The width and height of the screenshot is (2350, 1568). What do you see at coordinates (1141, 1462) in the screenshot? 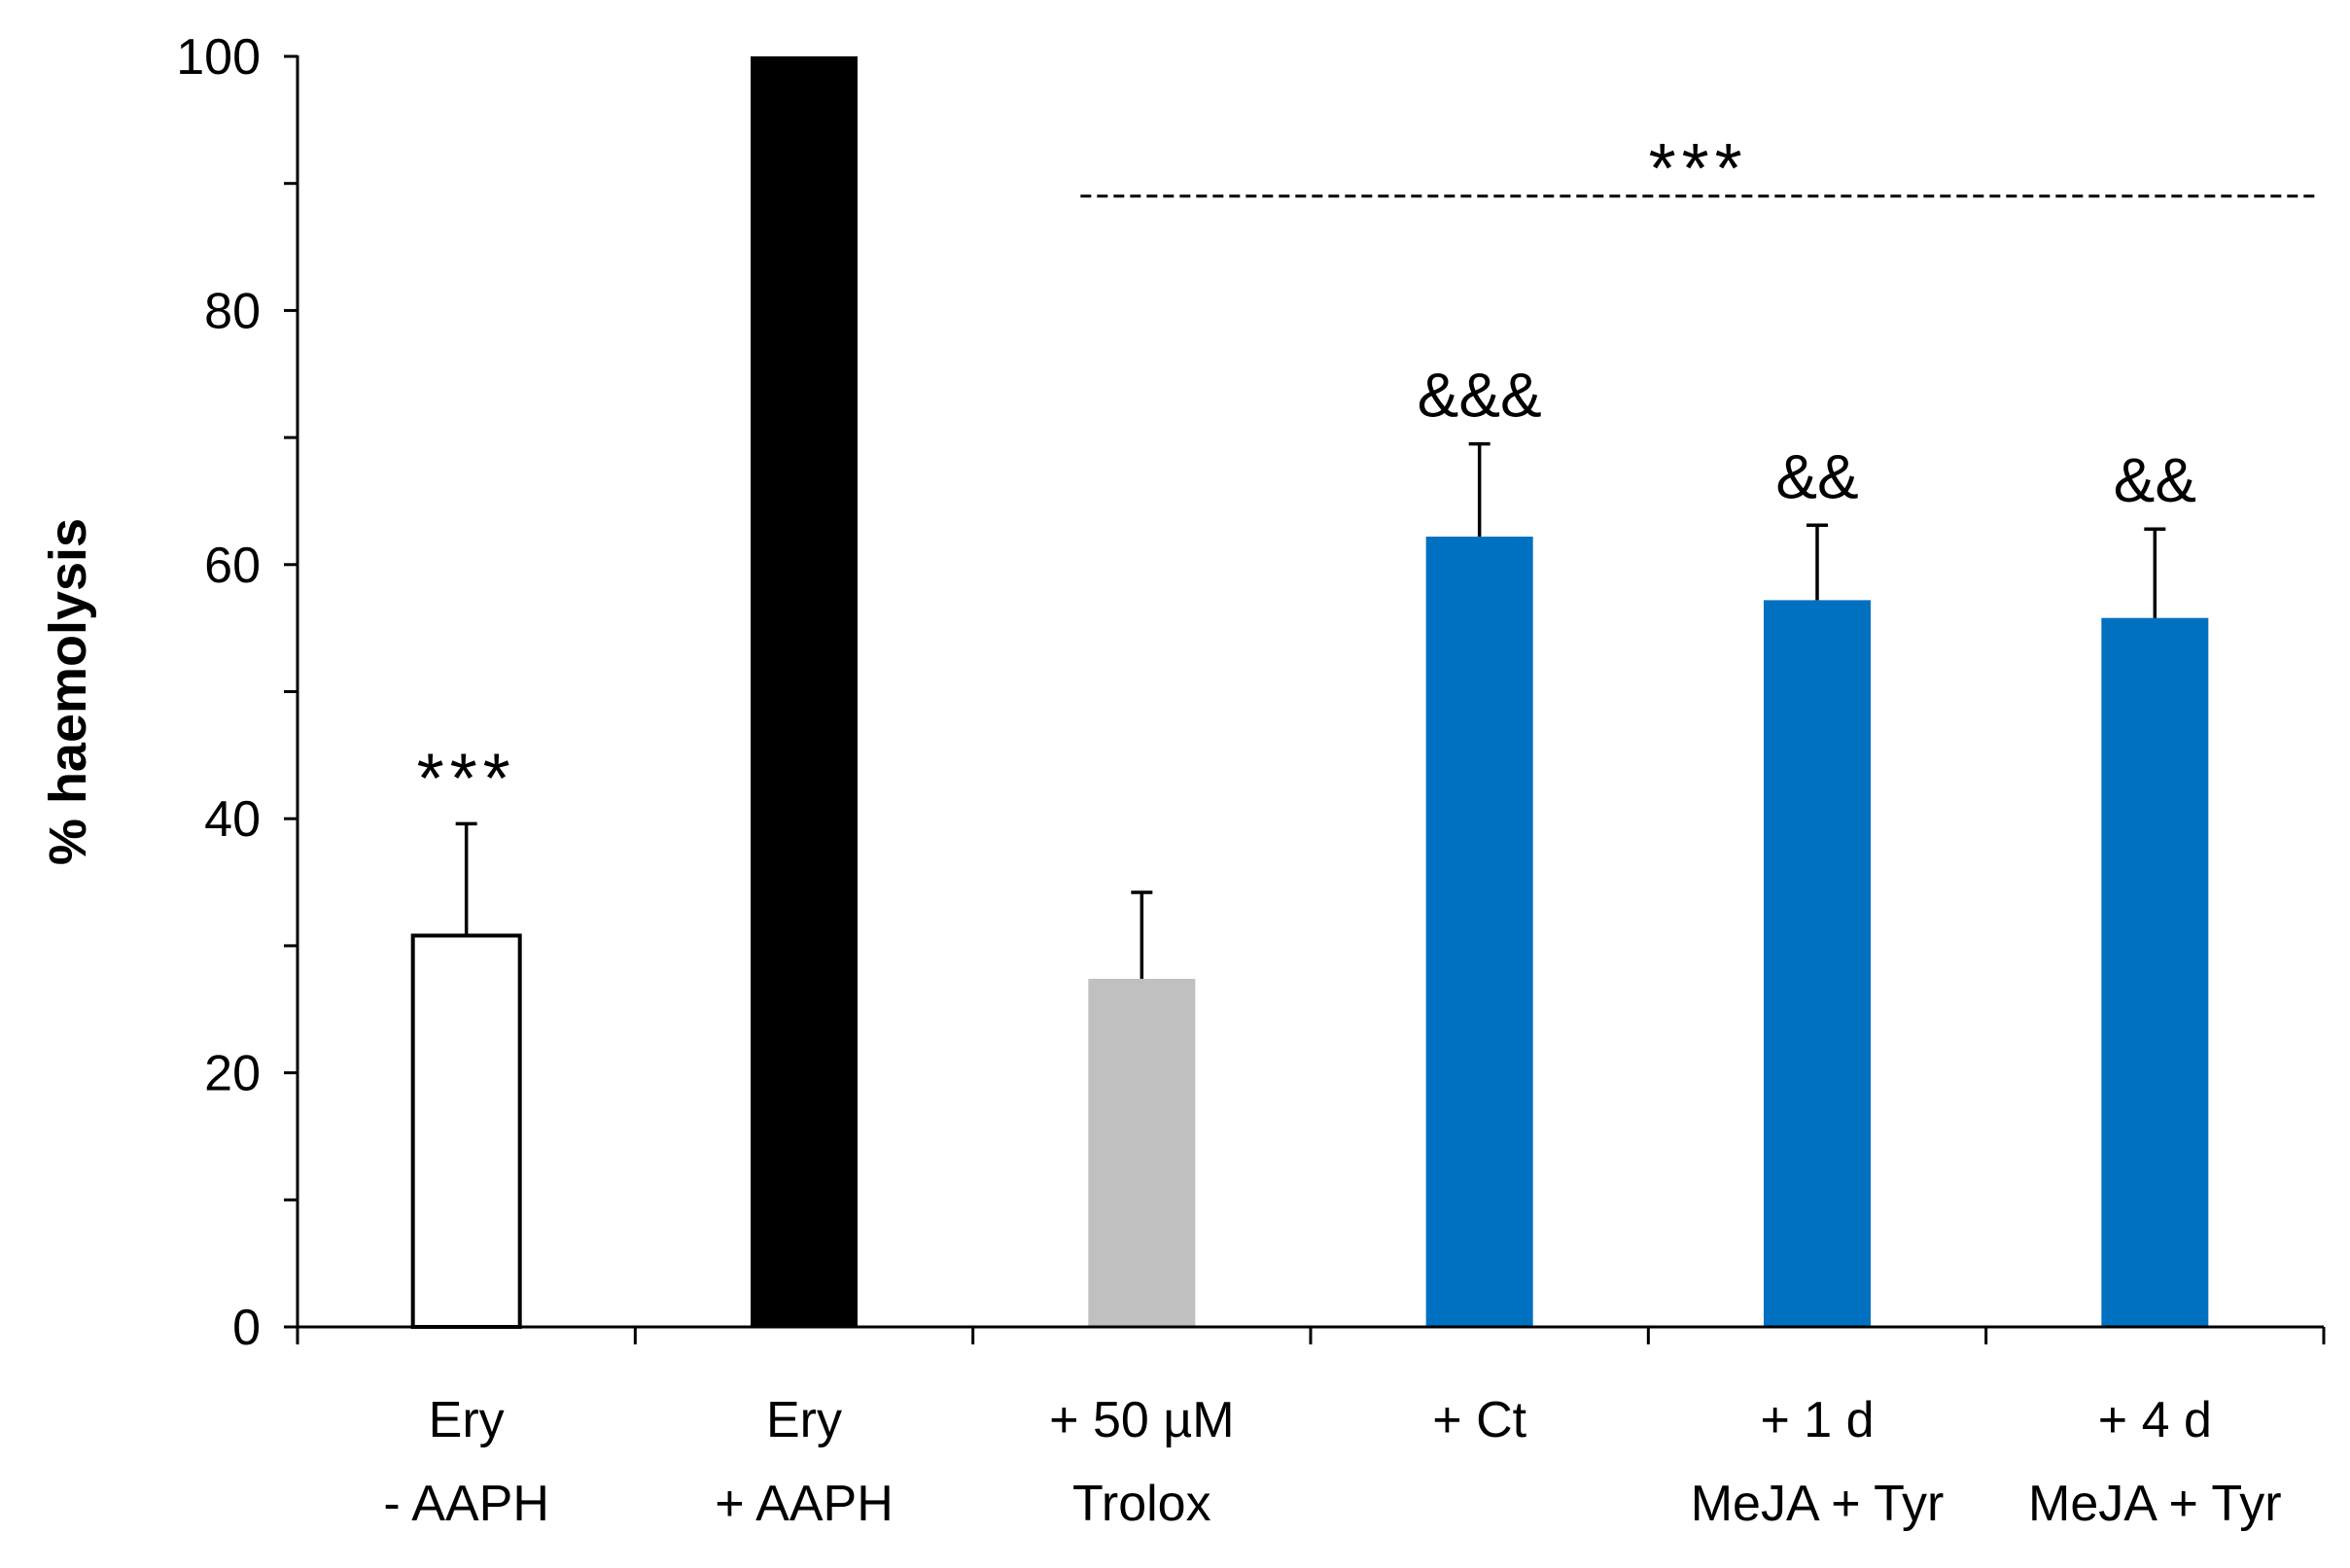
I see `category-label-2: + 50 µM Trolox` at bounding box center [1141, 1462].